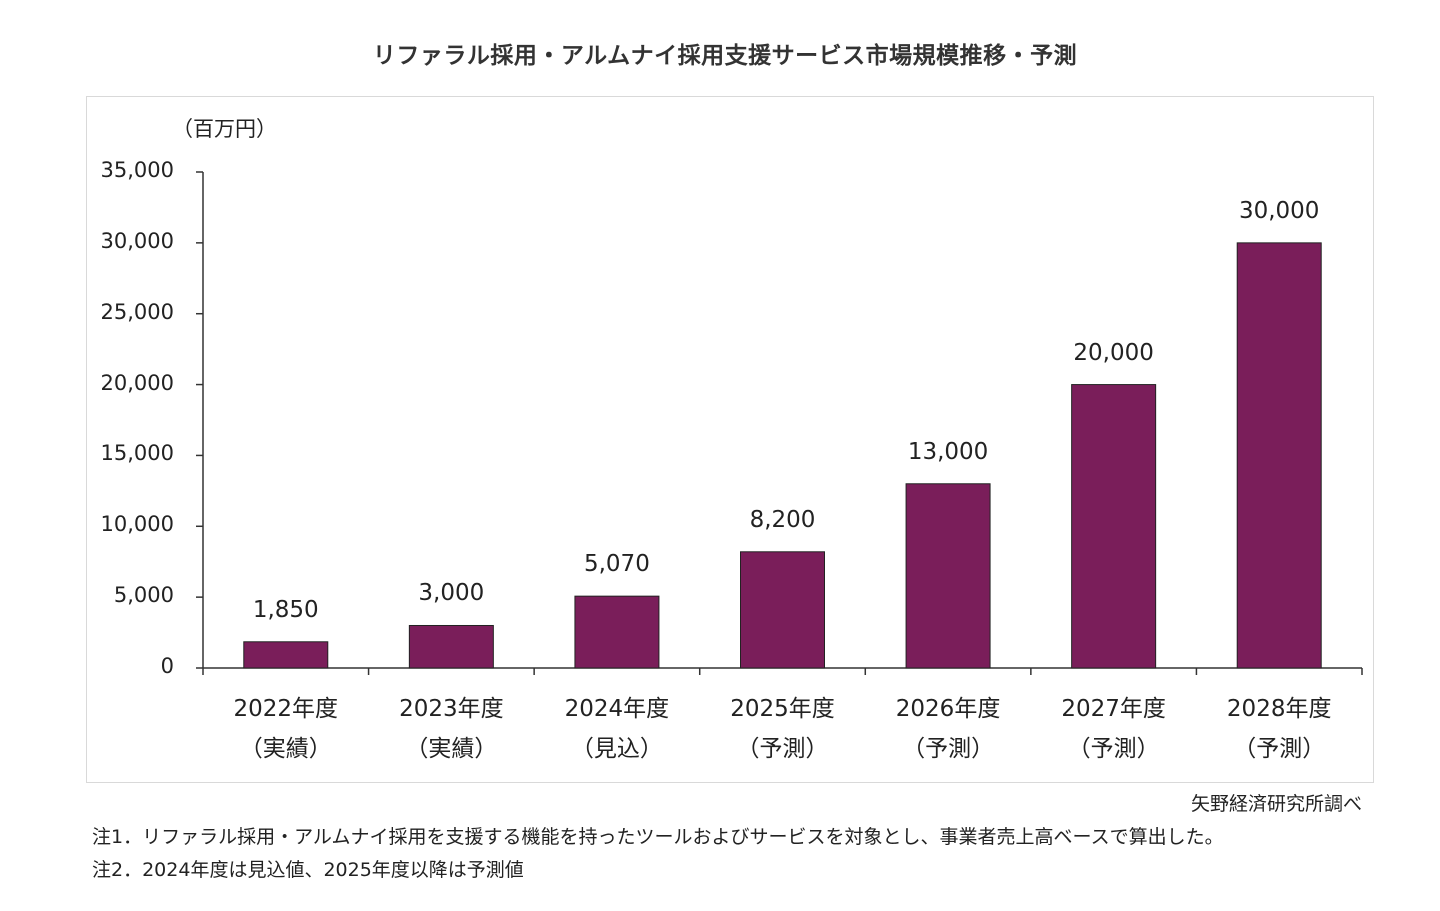 This screenshot has height=911, width=1440. Describe the element at coordinates (285, 609) in the screenshot. I see `bar-value-label: 1,850` at that location.